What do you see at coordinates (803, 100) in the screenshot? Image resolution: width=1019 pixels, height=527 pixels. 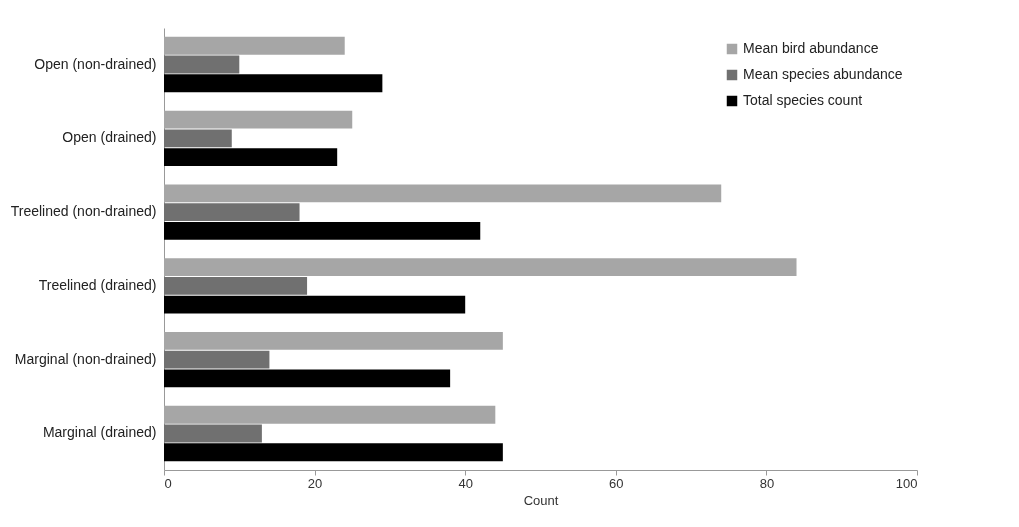 I see `legend-label: Total species count` at bounding box center [803, 100].